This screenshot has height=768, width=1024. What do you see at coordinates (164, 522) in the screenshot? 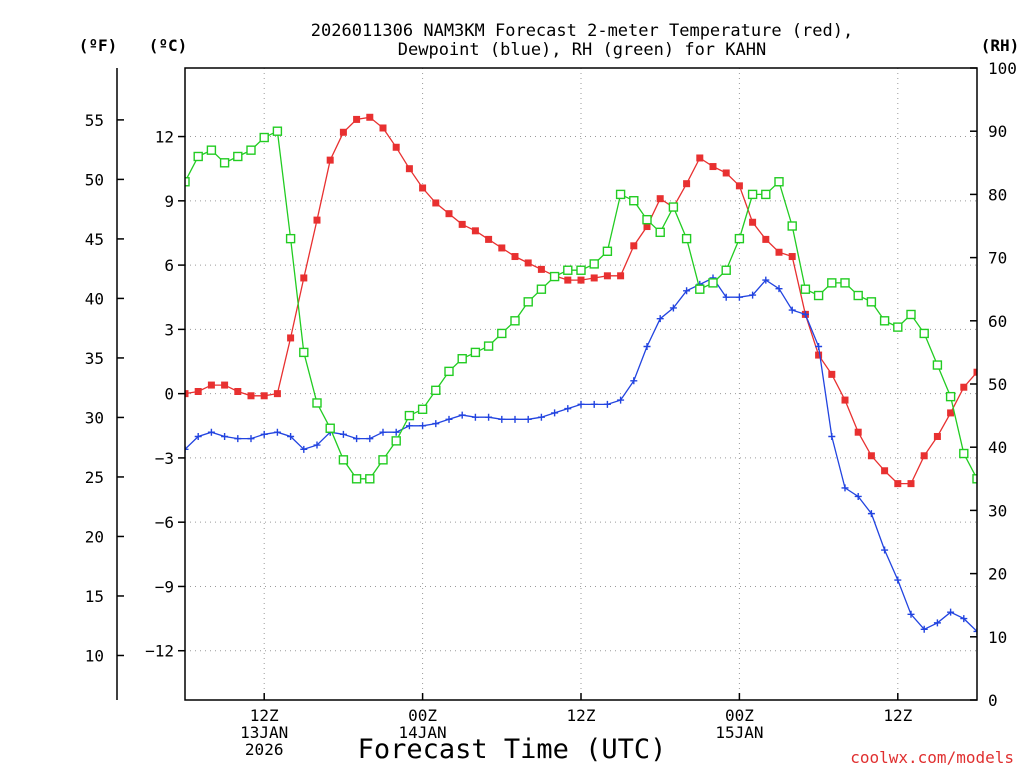
I see `celsius-tick-label: −6` at bounding box center [164, 522].